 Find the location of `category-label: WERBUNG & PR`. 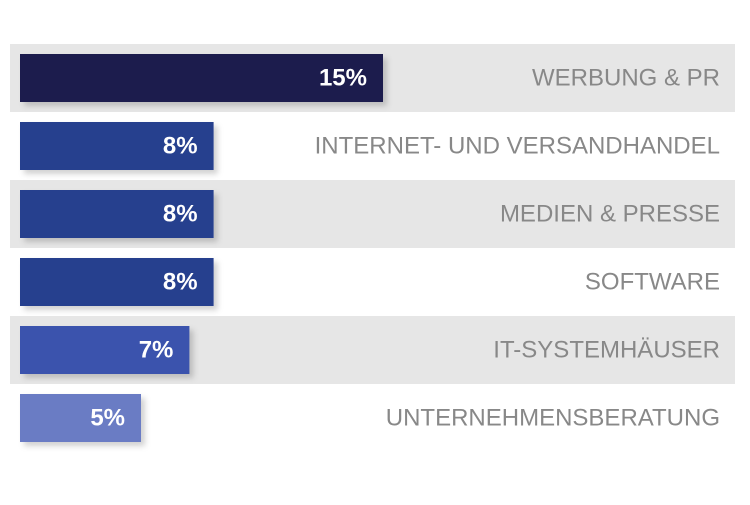

category-label: WERBUNG & PR is located at coordinates (626, 77).